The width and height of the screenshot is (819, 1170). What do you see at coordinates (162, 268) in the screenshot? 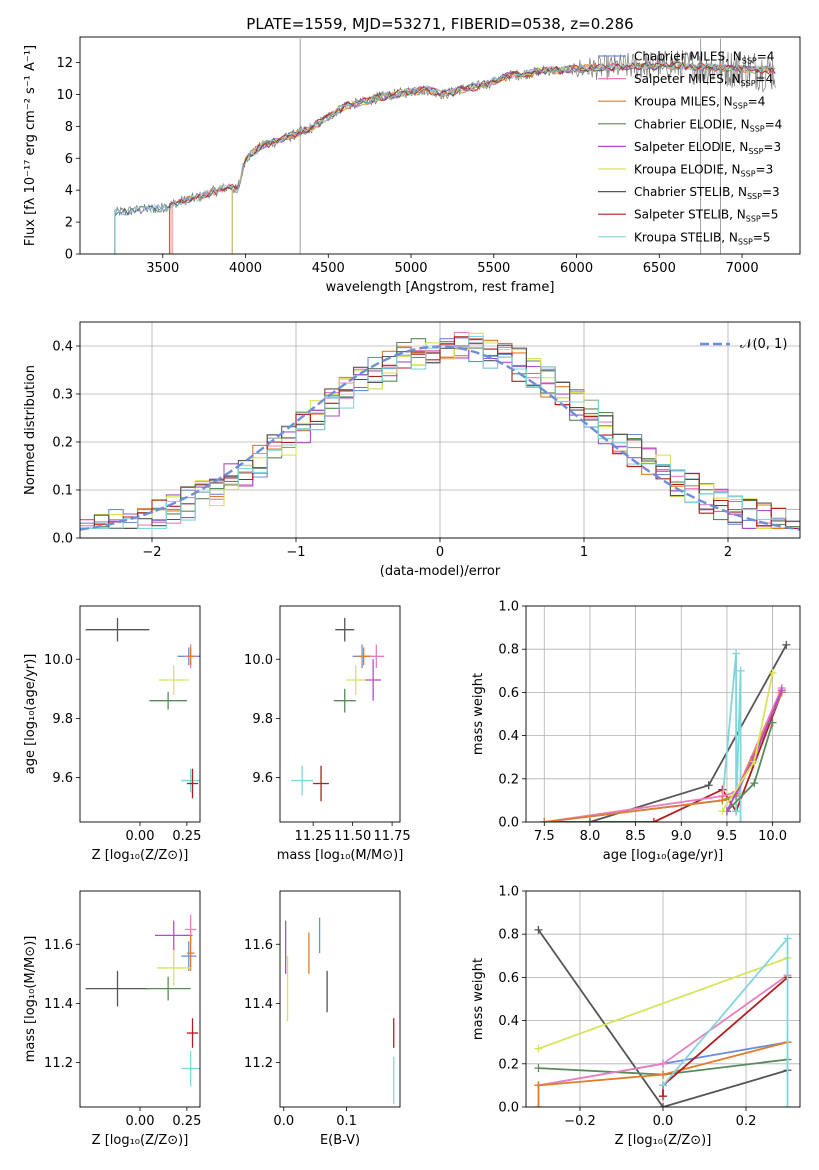
I see `x-tick-label: 3500` at bounding box center [162, 268].